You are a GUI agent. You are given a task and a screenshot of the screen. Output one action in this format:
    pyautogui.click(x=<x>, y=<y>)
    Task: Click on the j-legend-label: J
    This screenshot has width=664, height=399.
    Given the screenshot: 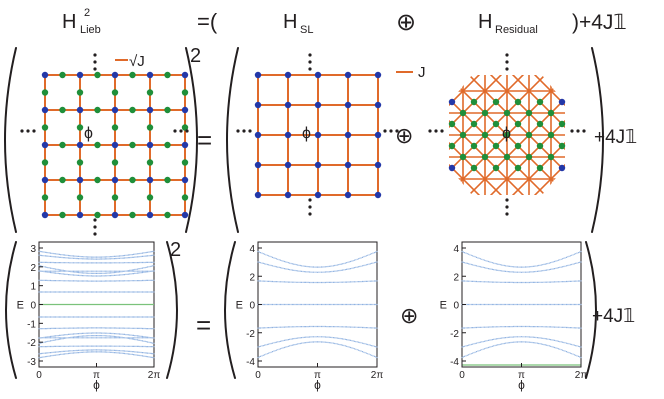 What is the action you would take?
    pyautogui.click(x=422, y=72)
    